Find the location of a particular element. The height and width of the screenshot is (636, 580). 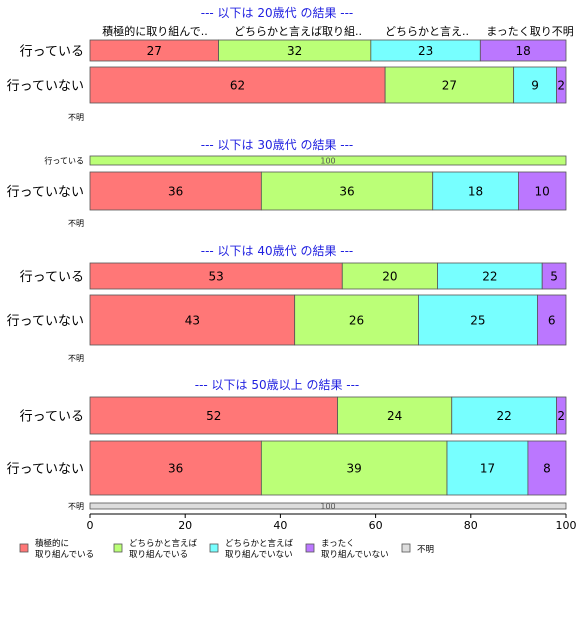

data-label: 20 is located at coordinates (389, 277).